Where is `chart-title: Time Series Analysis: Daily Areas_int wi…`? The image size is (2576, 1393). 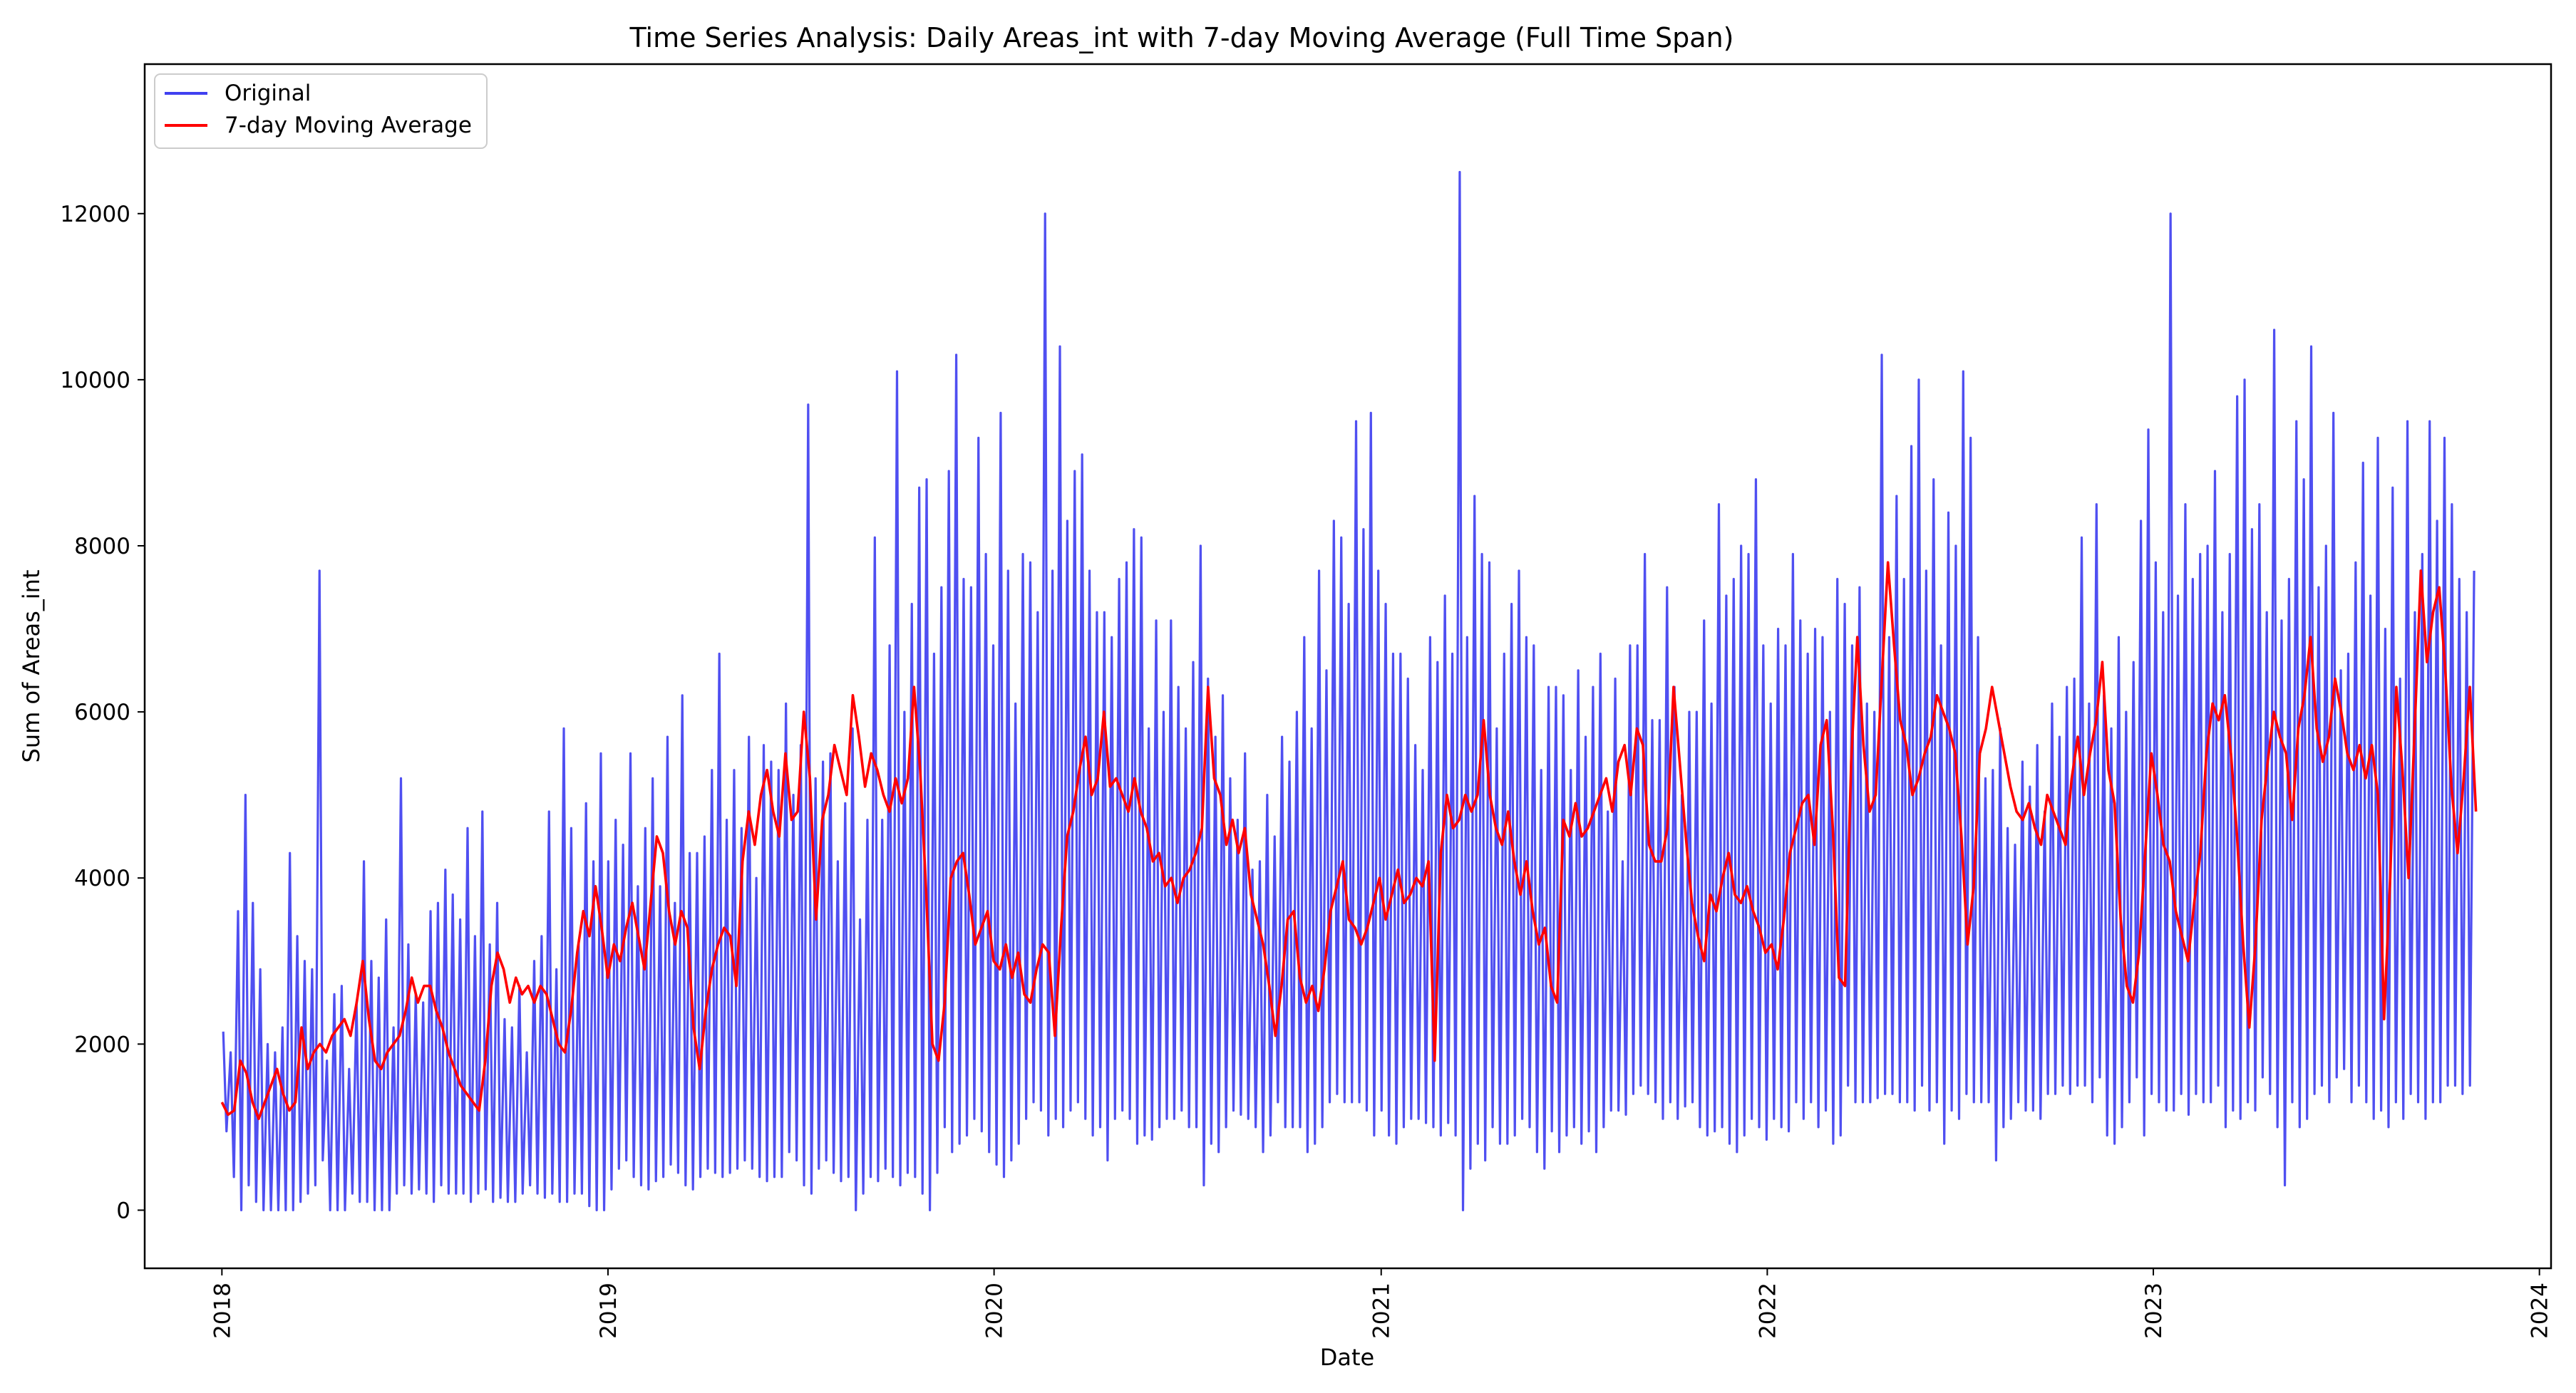 chart-title: Time Series Analysis: Daily Areas_int wi… is located at coordinates (1181, 37).